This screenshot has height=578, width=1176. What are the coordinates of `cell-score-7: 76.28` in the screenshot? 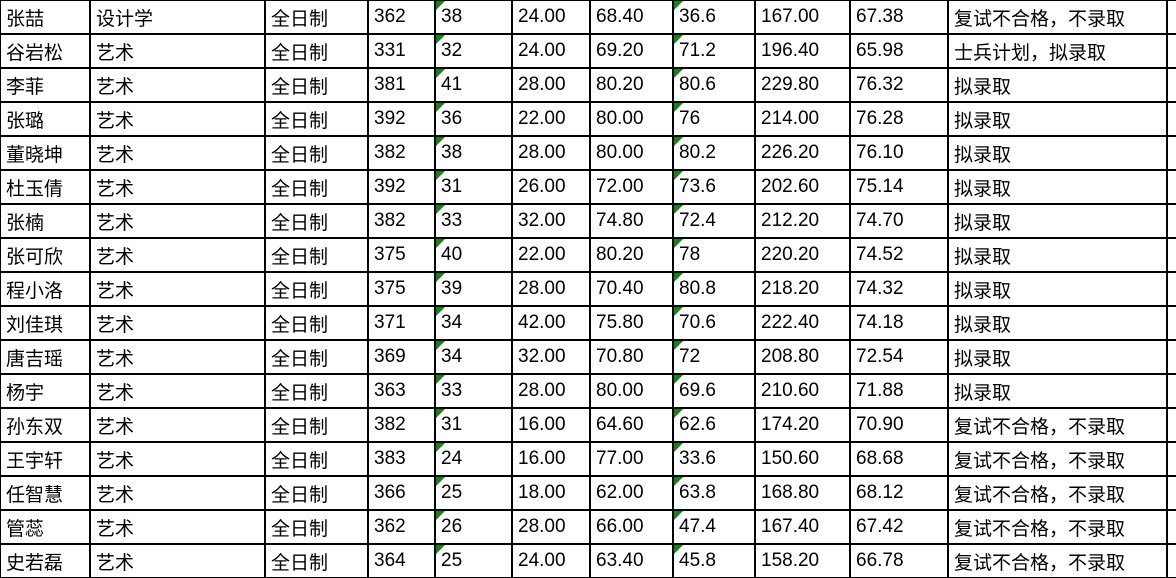 It's located at (899, 119).